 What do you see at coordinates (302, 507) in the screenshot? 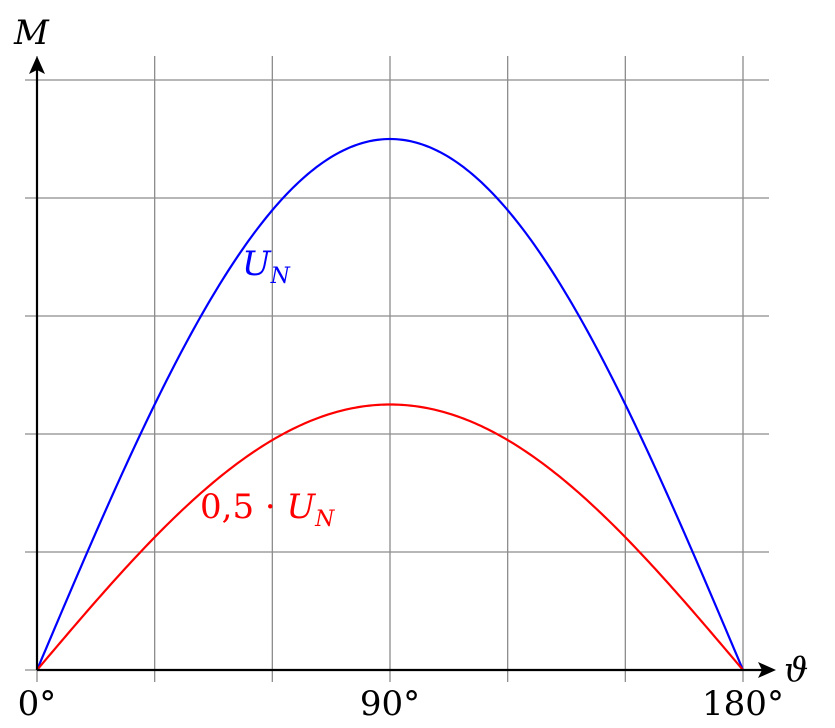
I see `series-label-half-un-main: U` at bounding box center [302, 507].